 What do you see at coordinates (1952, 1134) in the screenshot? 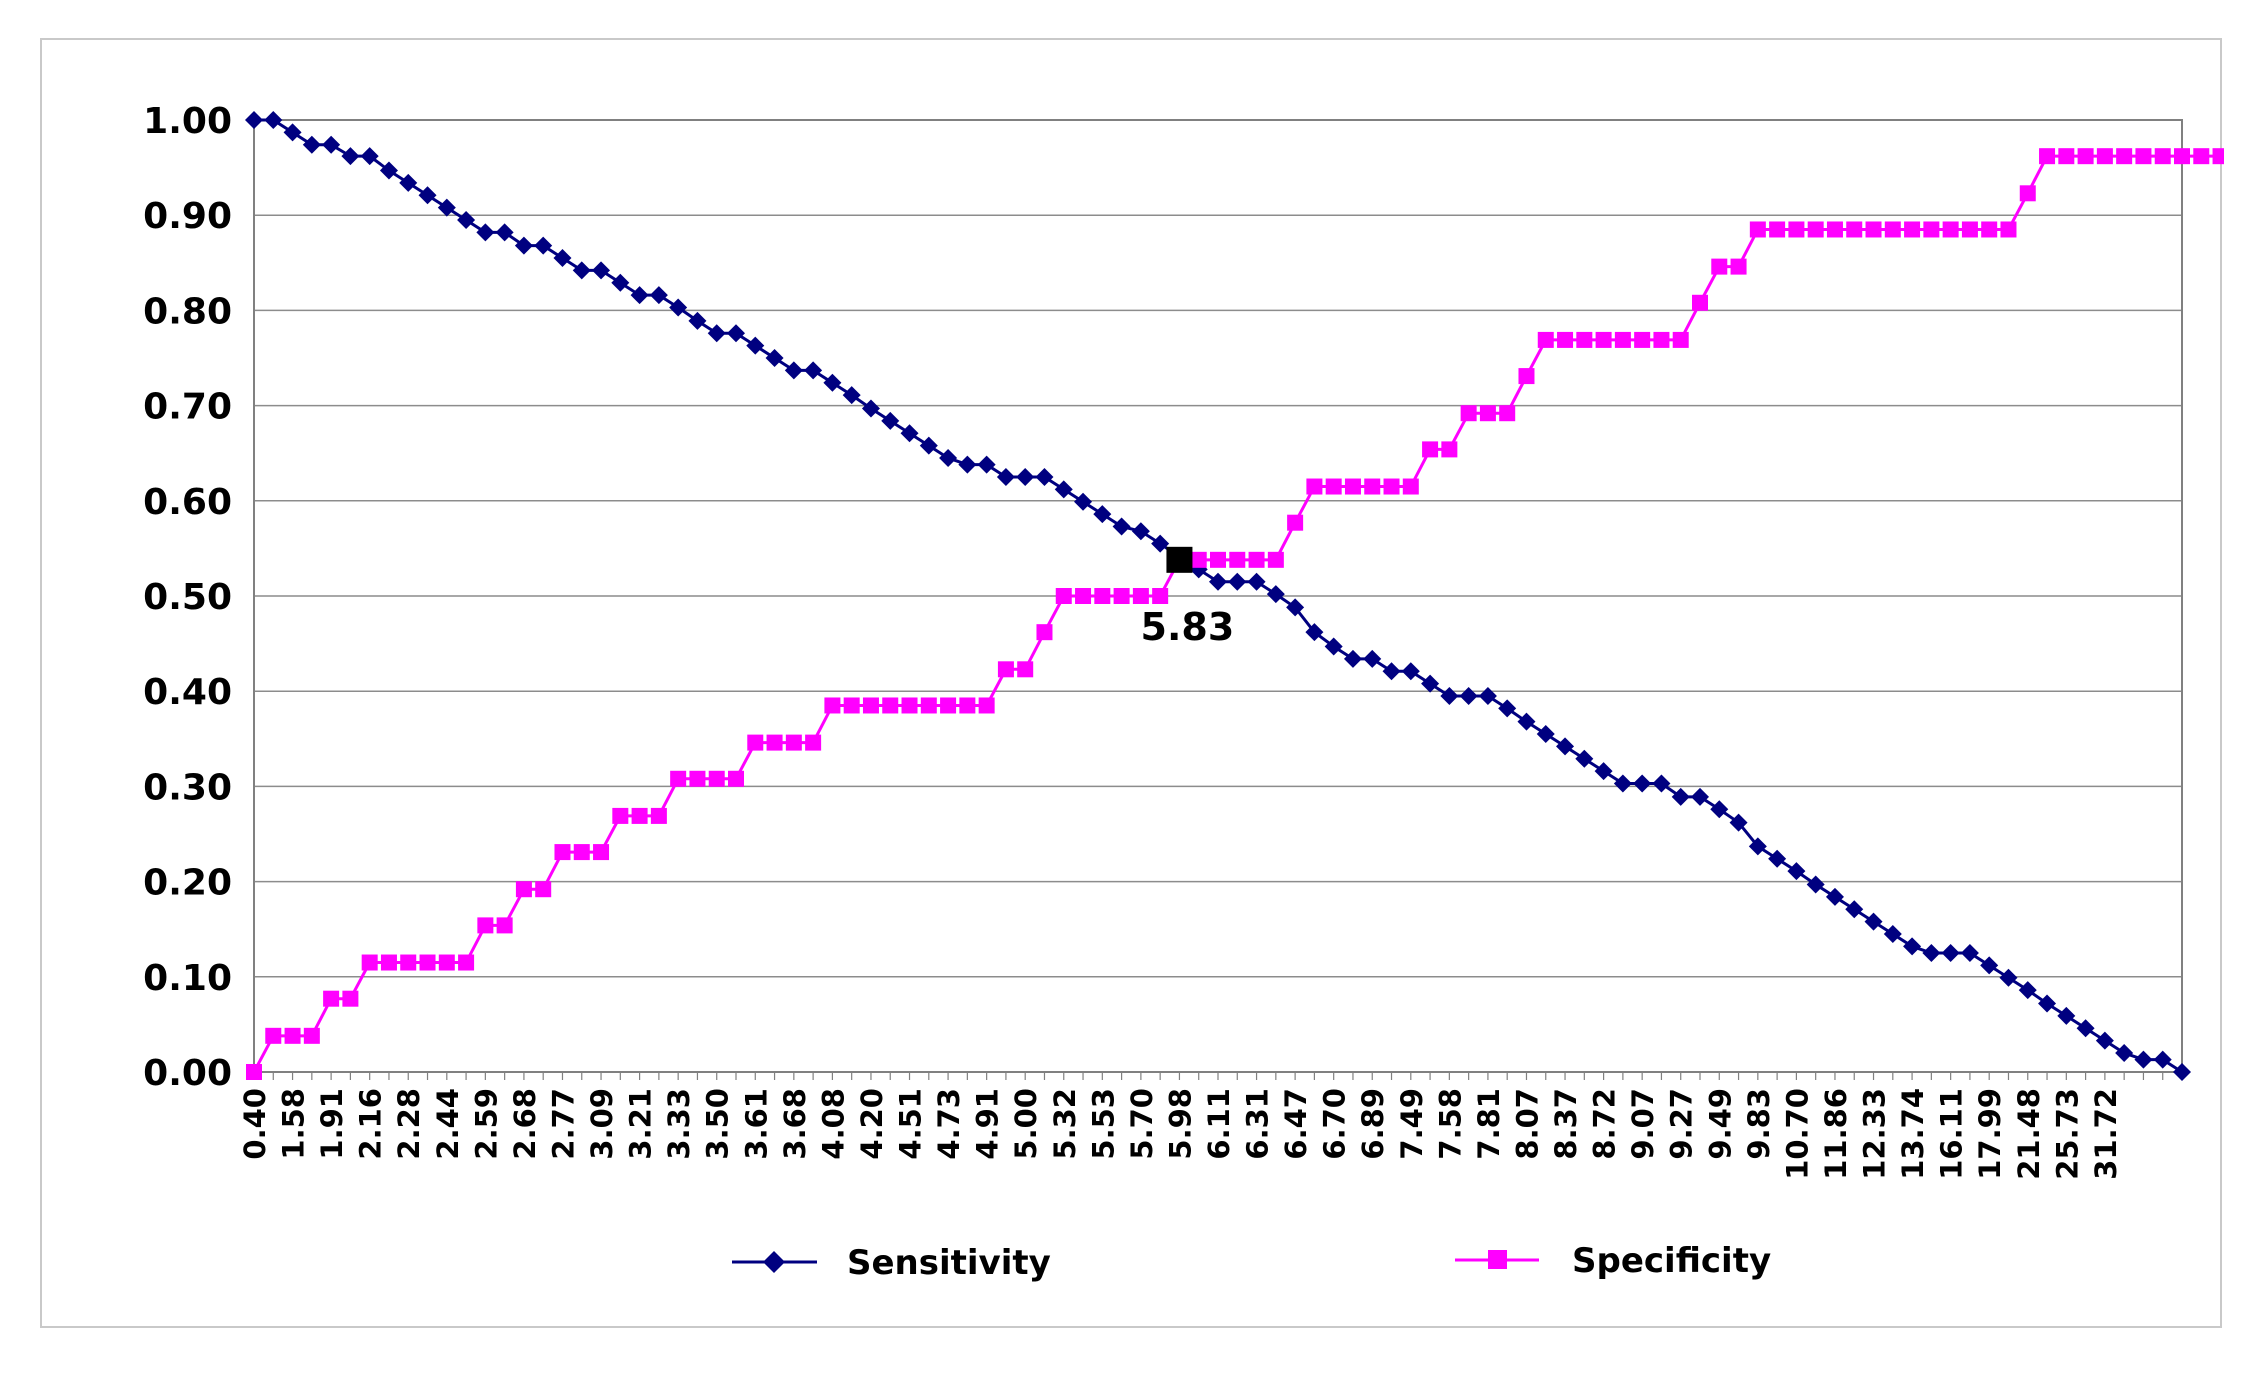
I see `x-tick-label: 16.11` at bounding box center [1952, 1134].